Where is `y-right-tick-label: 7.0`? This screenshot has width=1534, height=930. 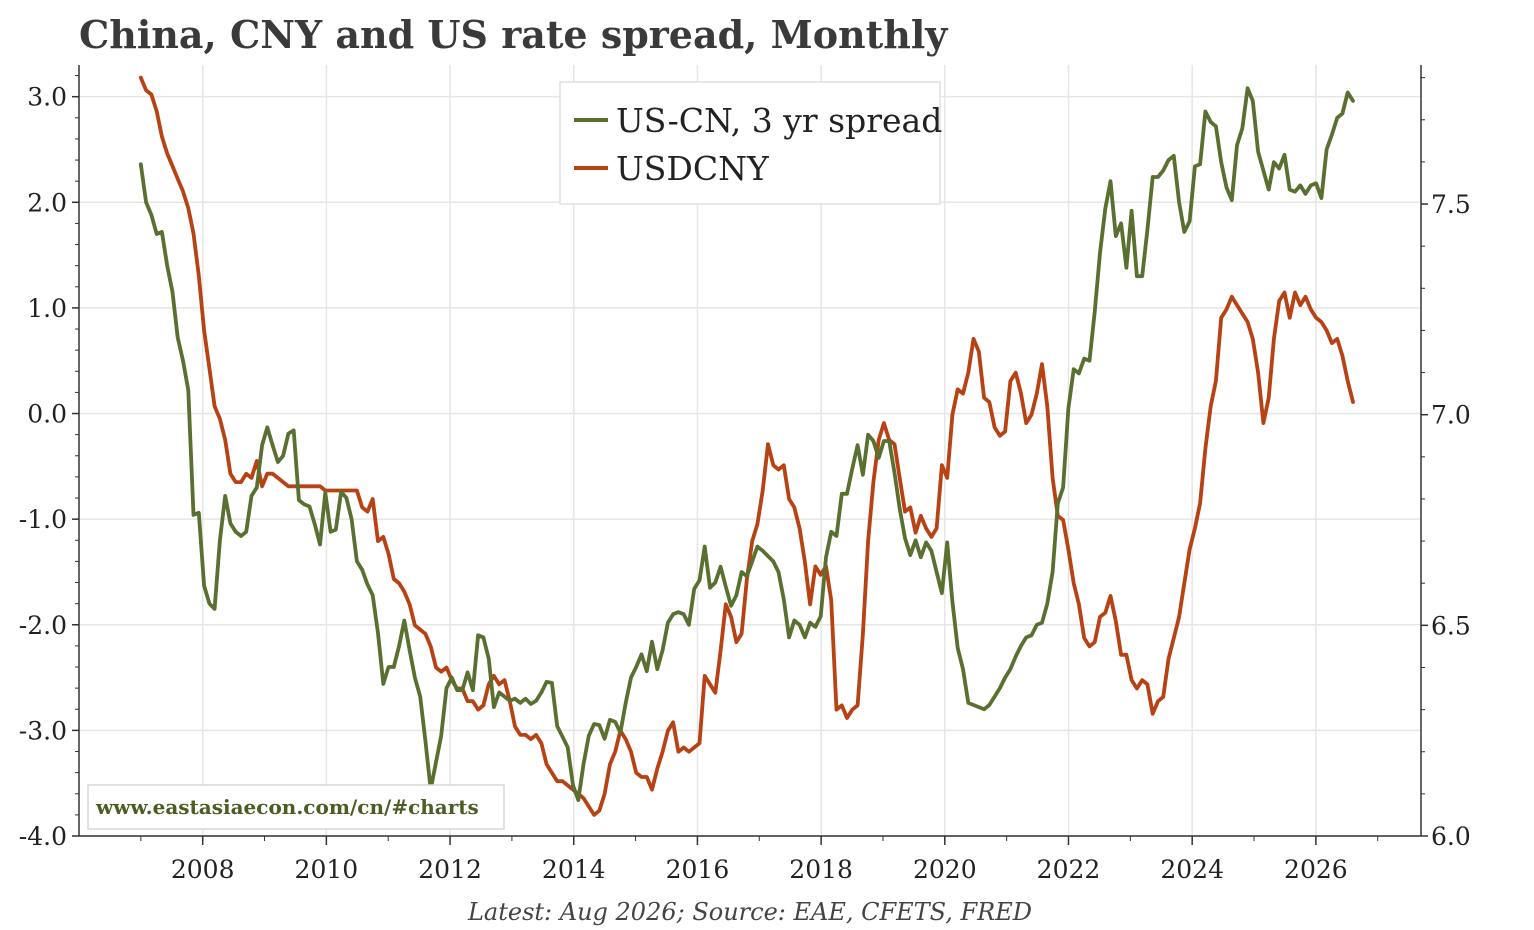 y-right-tick-label: 7.0 is located at coordinates (1451, 415).